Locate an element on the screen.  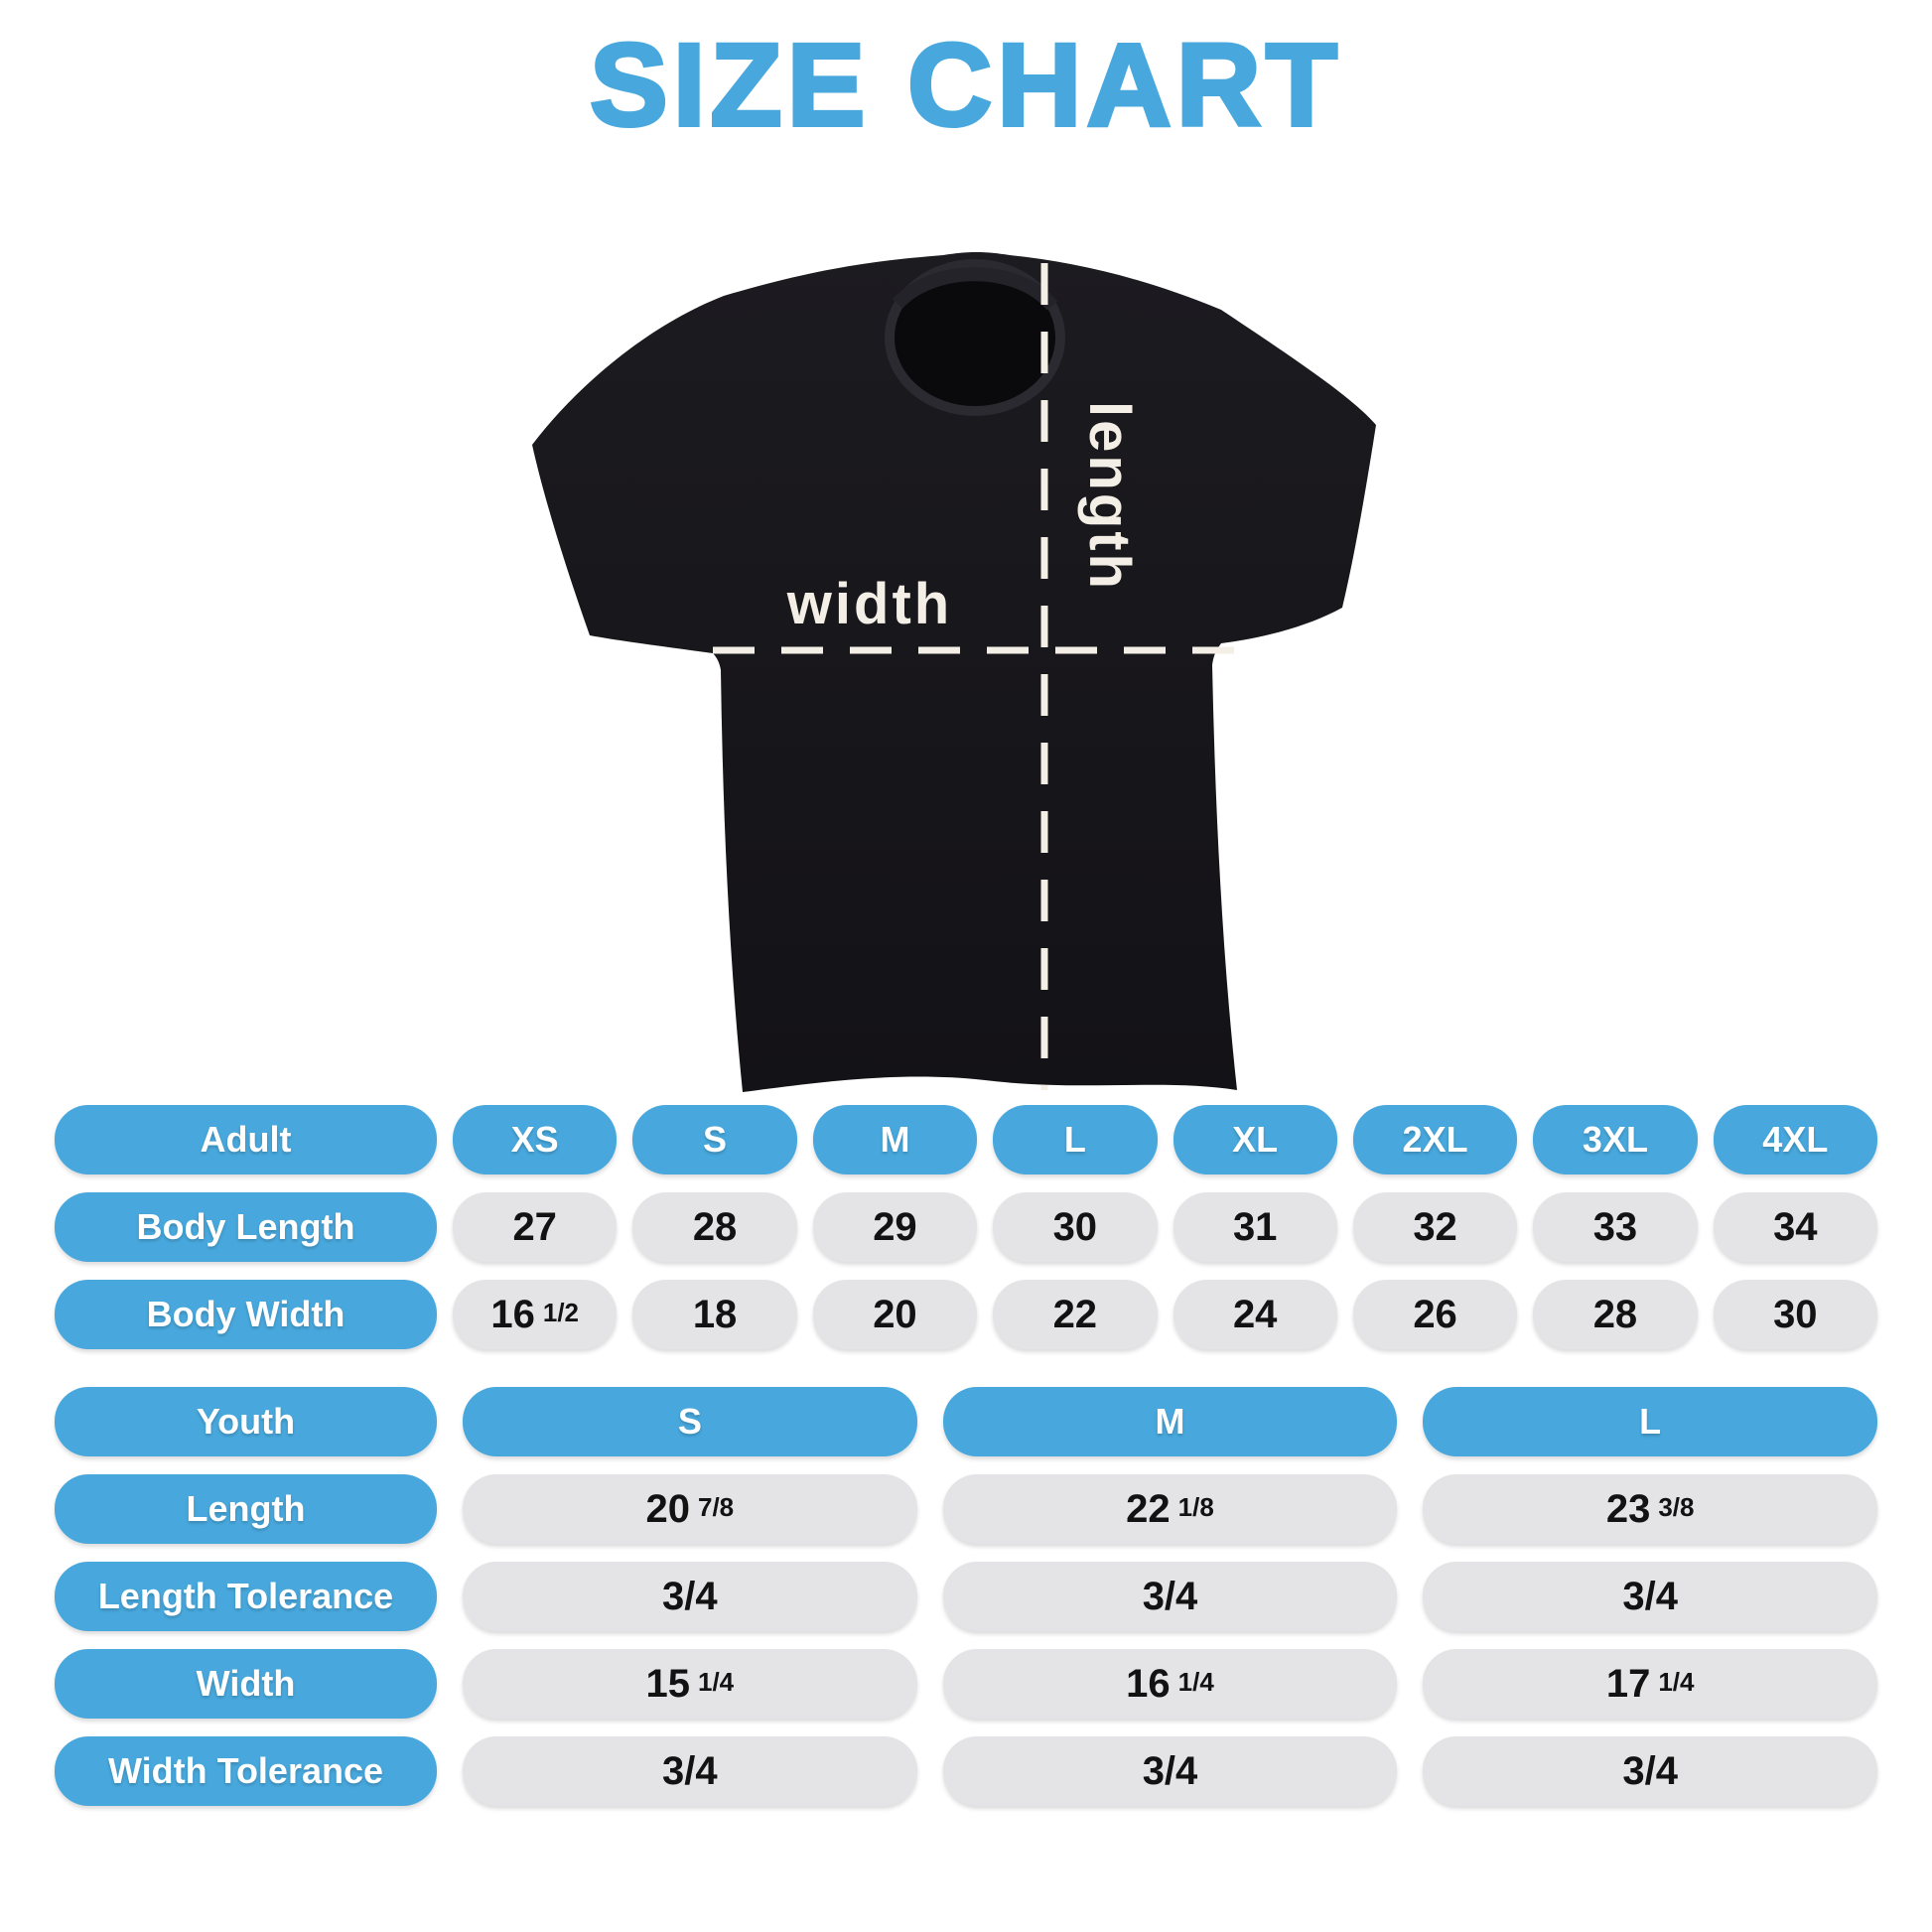
adult-col-xs: XS is located at coordinates (536, 1140).